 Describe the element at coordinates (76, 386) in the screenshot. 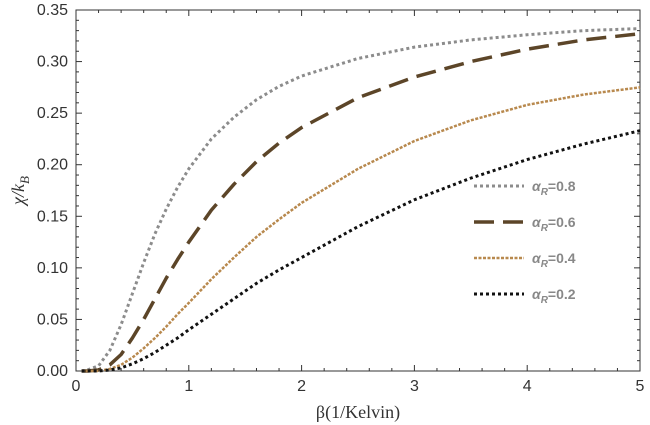

I see `x-tick-label: 0` at that location.